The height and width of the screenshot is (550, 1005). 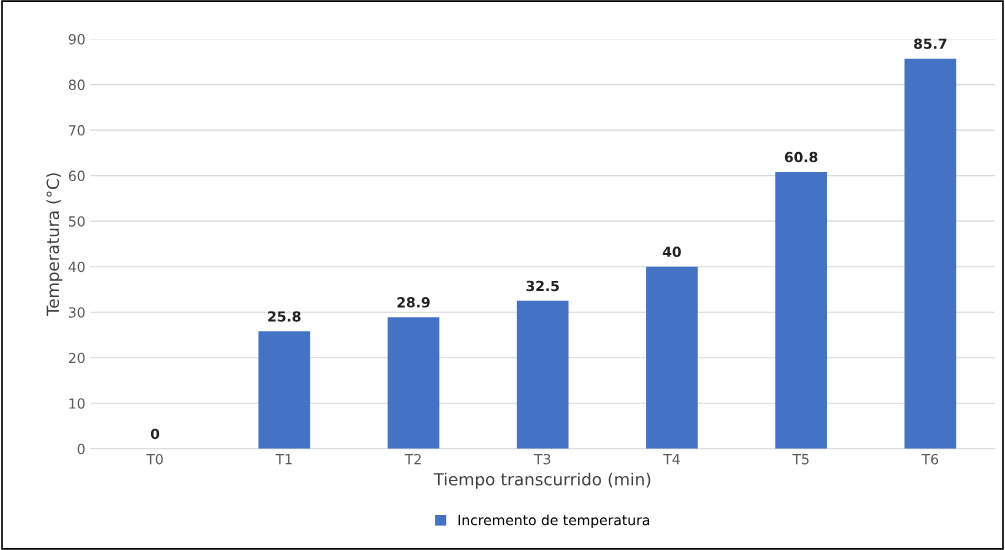 What do you see at coordinates (671, 252) in the screenshot?
I see `data-label: 40` at bounding box center [671, 252].